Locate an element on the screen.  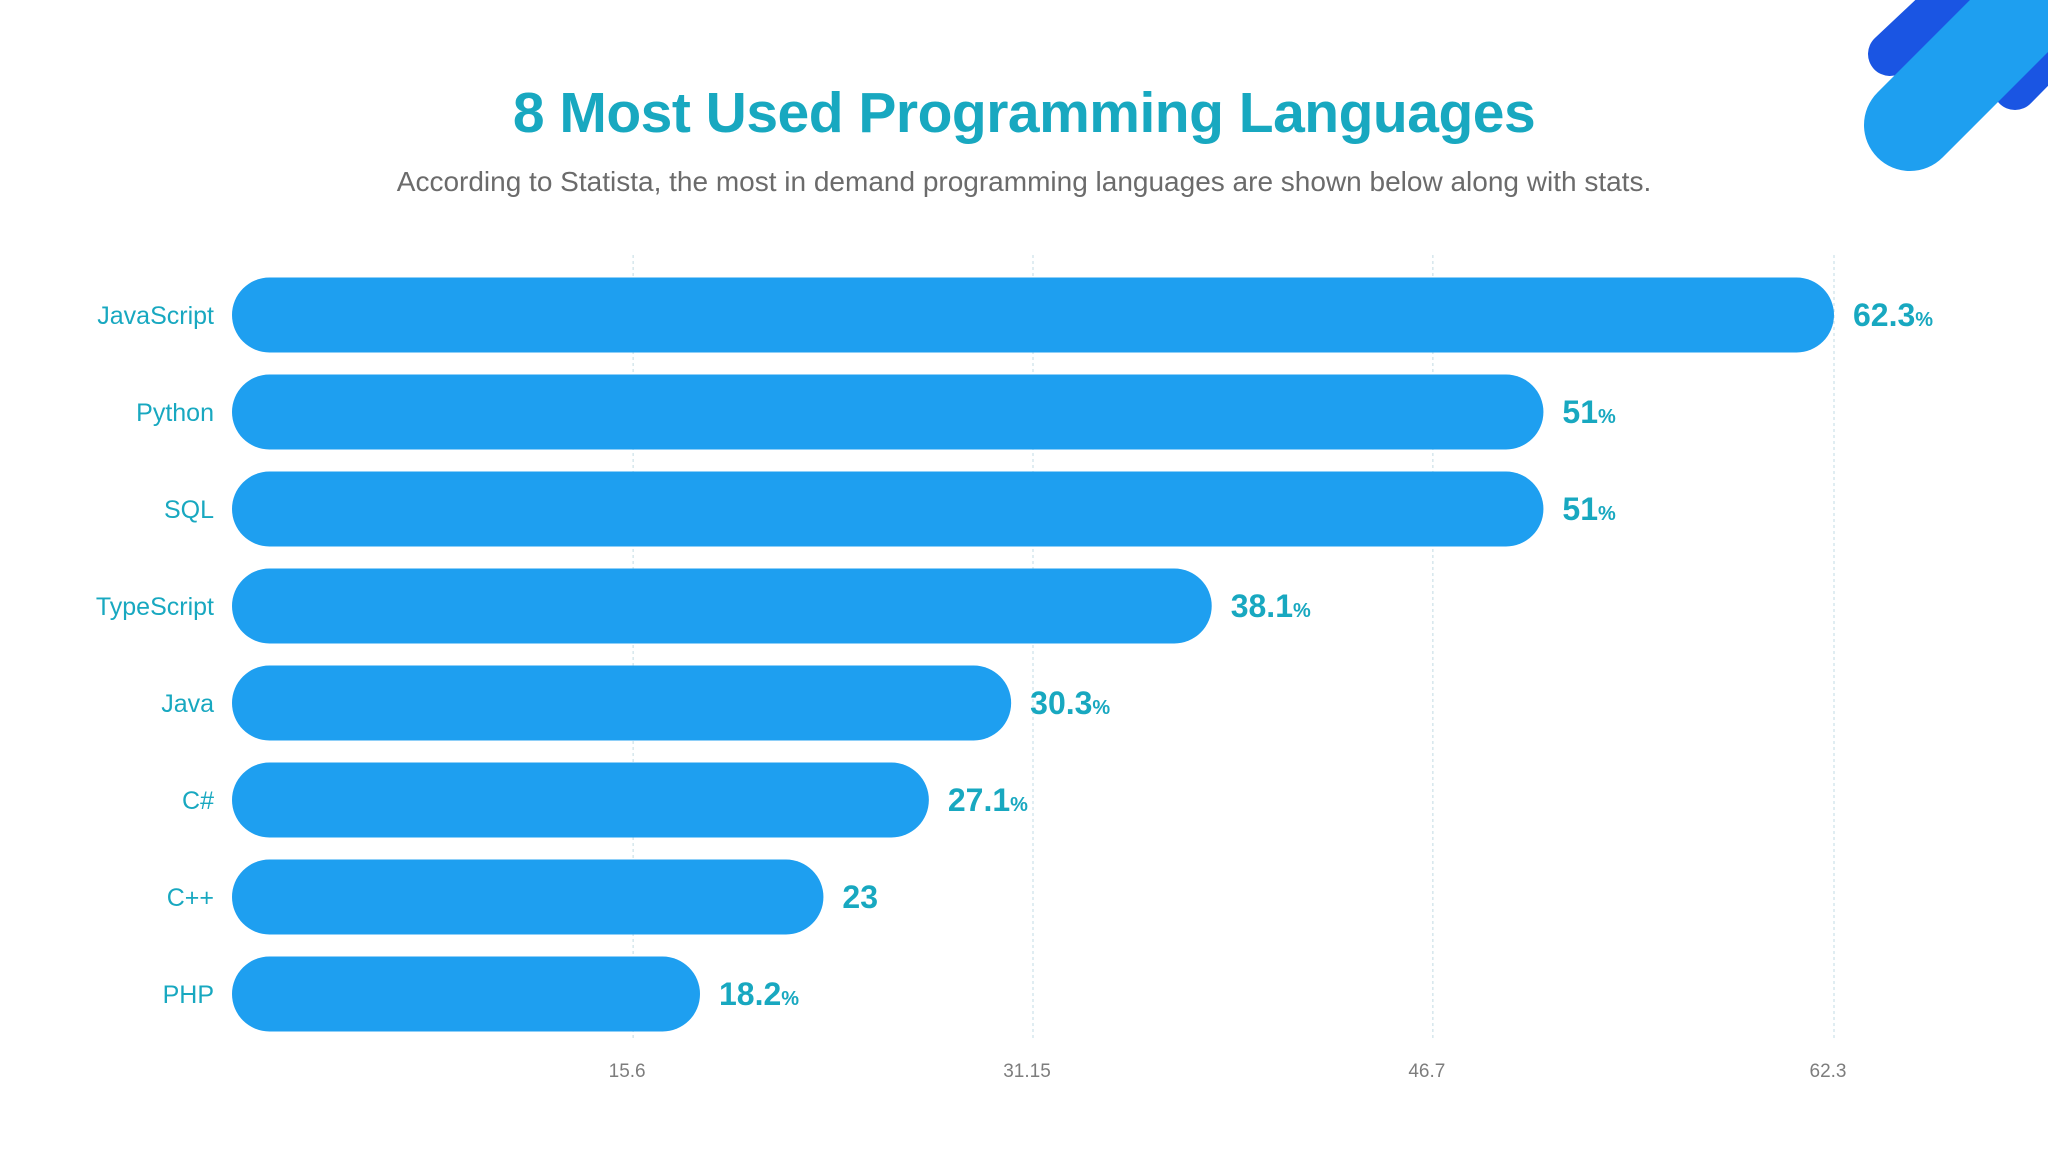
category-label: C# is located at coordinates (198, 801).